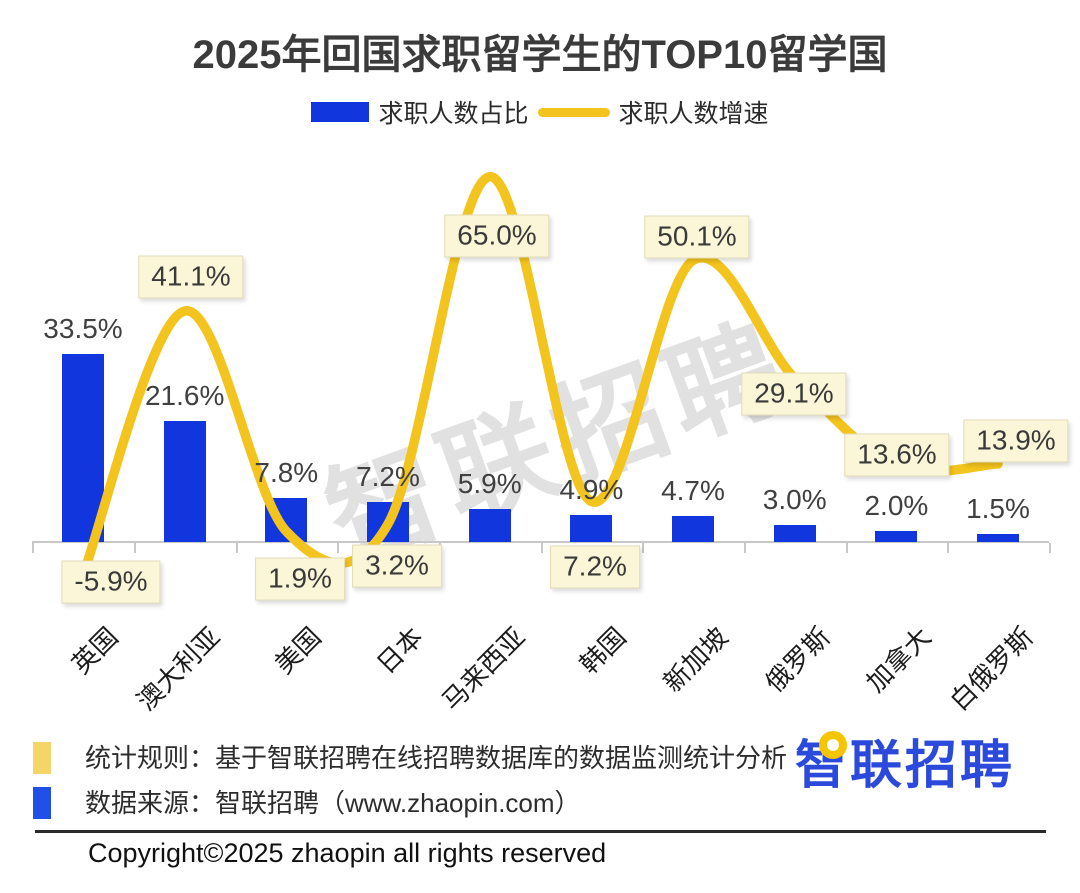  What do you see at coordinates (300, 579) in the screenshot?
I see `line-value-label: 1.9%` at bounding box center [300, 579].